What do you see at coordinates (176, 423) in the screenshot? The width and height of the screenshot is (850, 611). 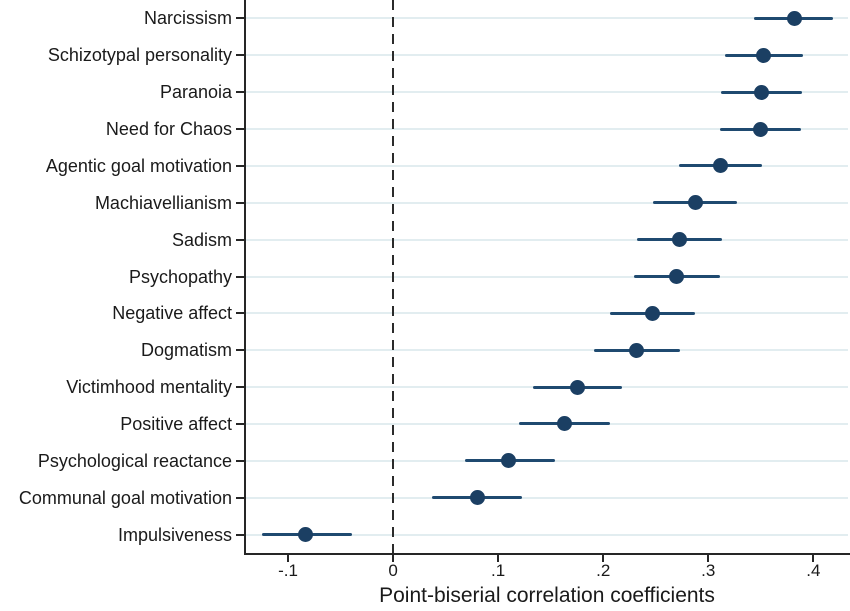 I see `category-label: Positive affect` at bounding box center [176, 423].